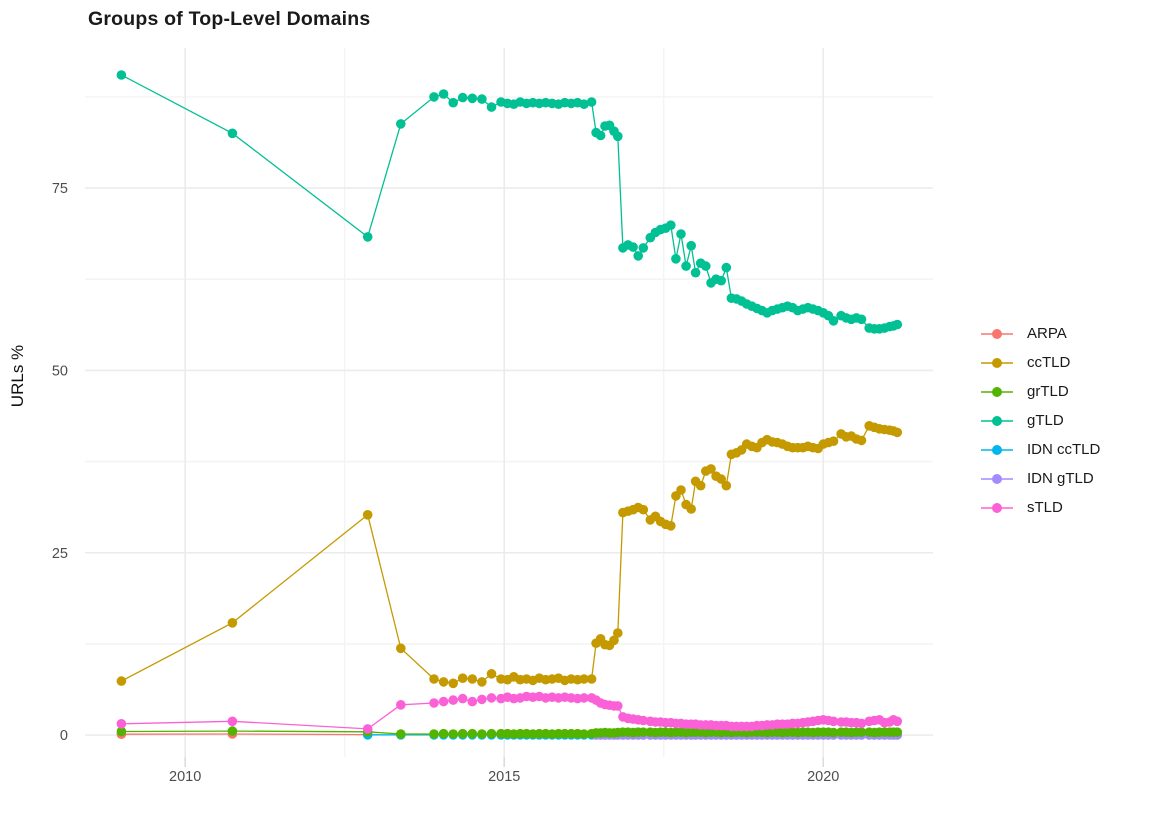 This screenshot has width=1164, height=827. Describe the element at coordinates (823, 777) in the screenshot. I see `x-tick-label: 2020` at that location.